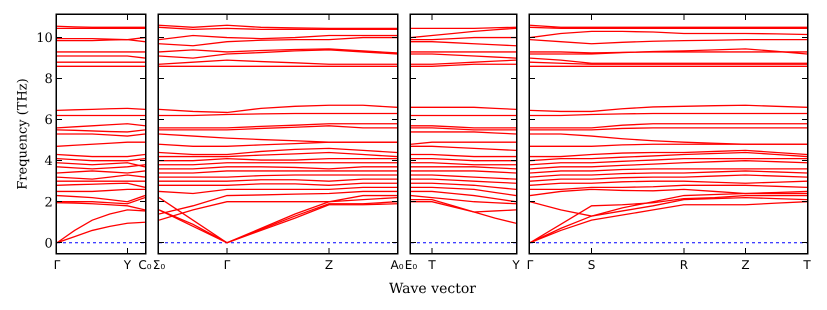 Image resolution: width=827 pixels, height=310 pixels. What do you see at coordinates (684, 265) in the screenshot?
I see `x-tick-label: R` at bounding box center [684, 265].